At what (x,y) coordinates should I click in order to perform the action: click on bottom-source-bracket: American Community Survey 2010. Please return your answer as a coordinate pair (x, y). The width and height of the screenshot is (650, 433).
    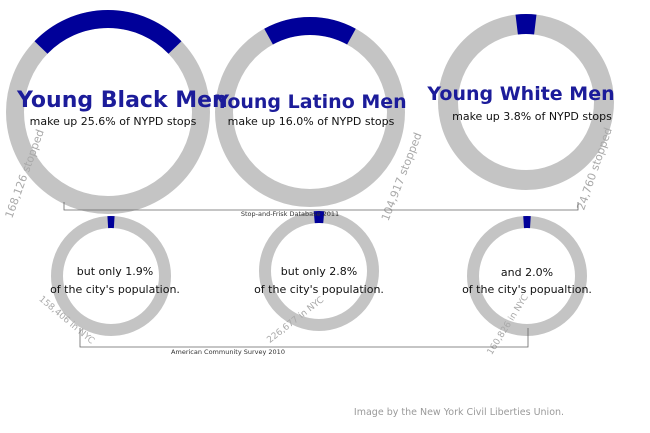
    Looking at the image, I should click on (304, 342).